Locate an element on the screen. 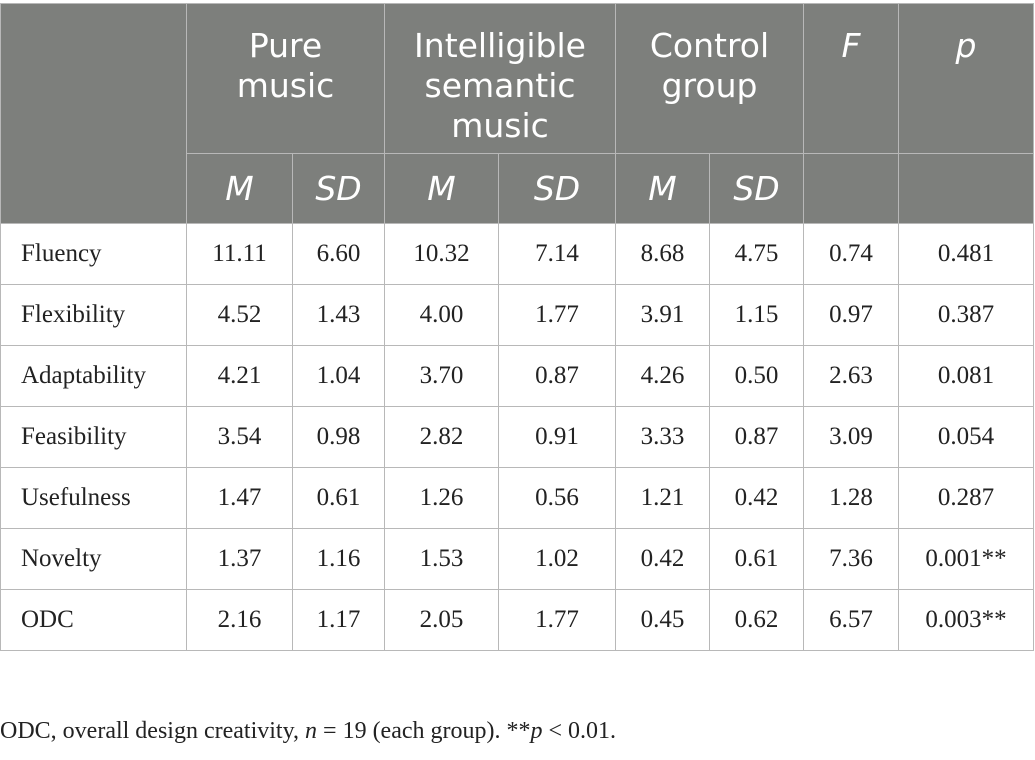 The image size is (1035, 760). corner-header-cell is located at coordinates (93, 113).